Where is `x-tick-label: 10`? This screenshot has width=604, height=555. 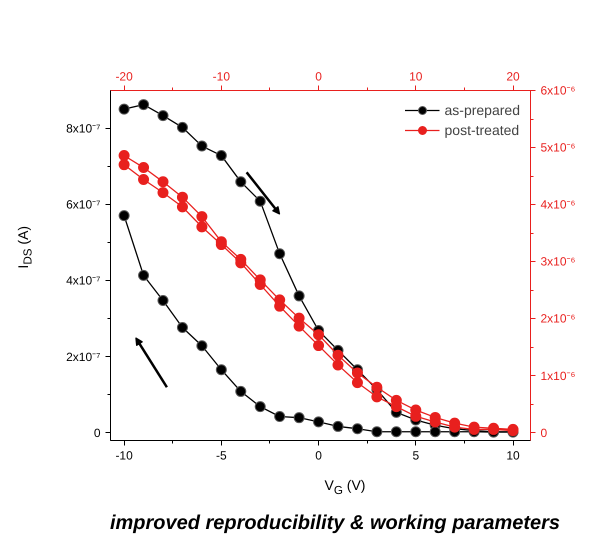 x-tick-label: 10 is located at coordinates (513, 455).